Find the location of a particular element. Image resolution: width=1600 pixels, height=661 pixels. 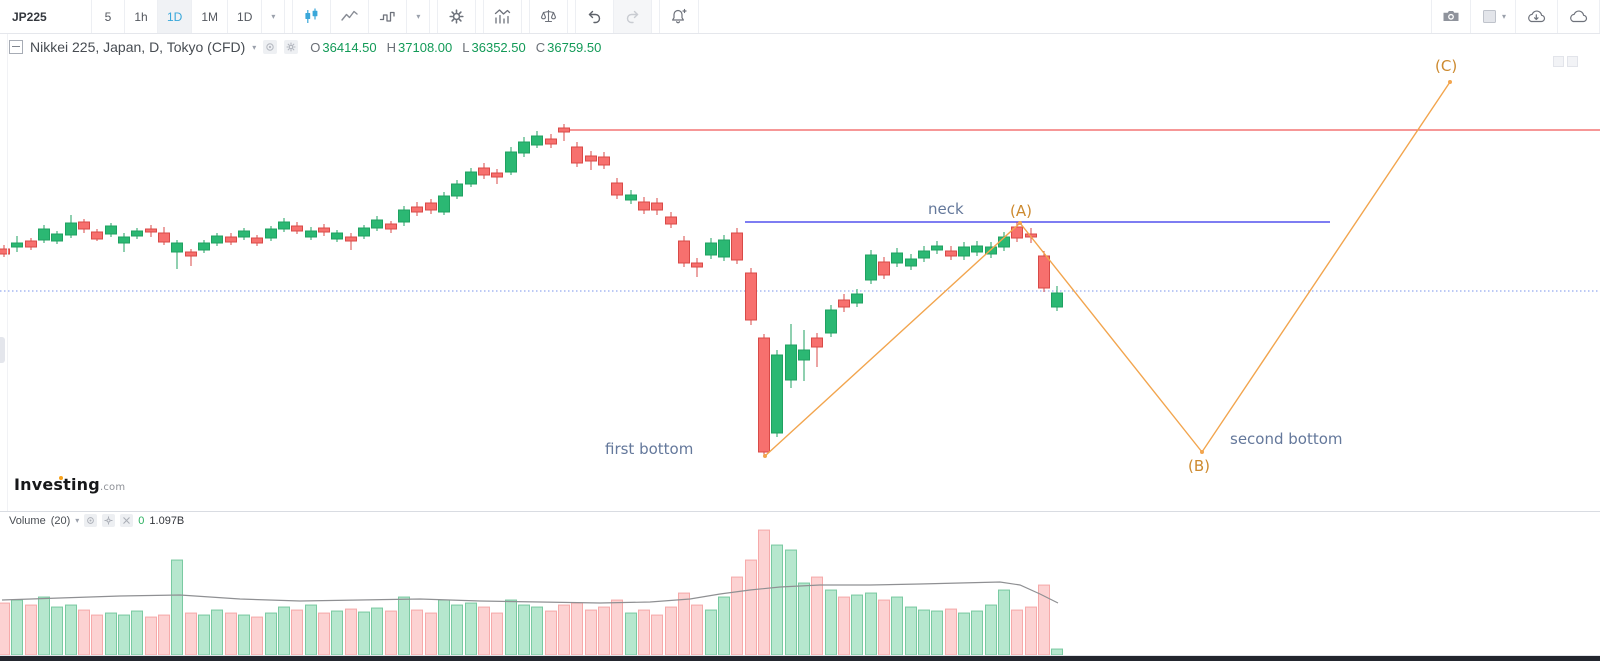

undo-button is located at coordinates (595, 16).